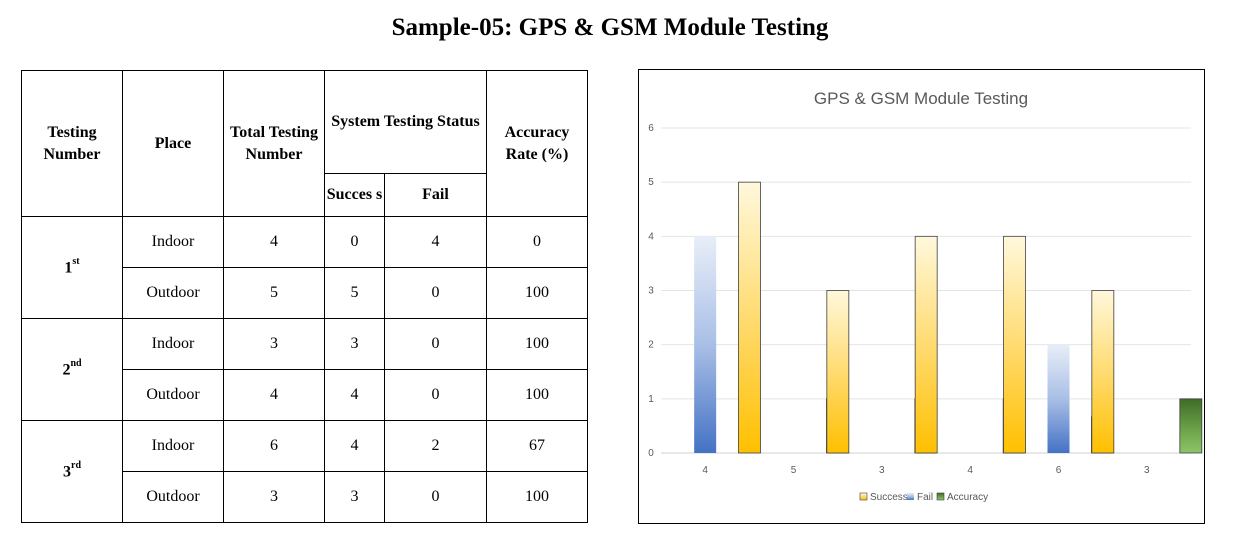 Image resolution: width=1250 pixels, height=553 pixels. I want to click on x-tick-label: 6, so click(1059, 470).